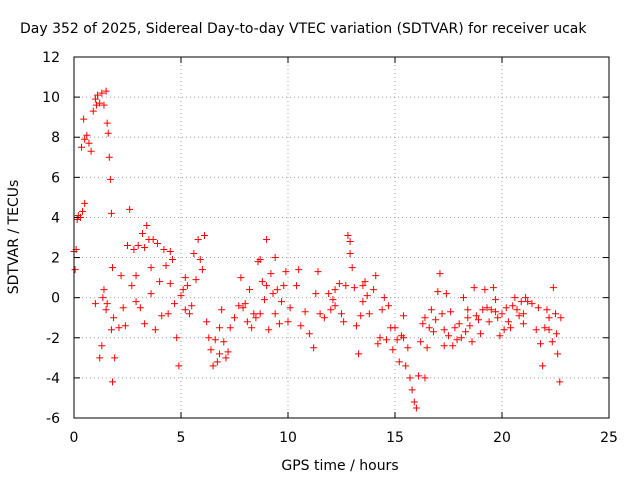 This screenshot has width=640, height=485. What do you see at coordinates (14, 237) in the screenshot?
I see `y-axis-label: SDTVAR / TECUs` at bounding box center [14, 237].